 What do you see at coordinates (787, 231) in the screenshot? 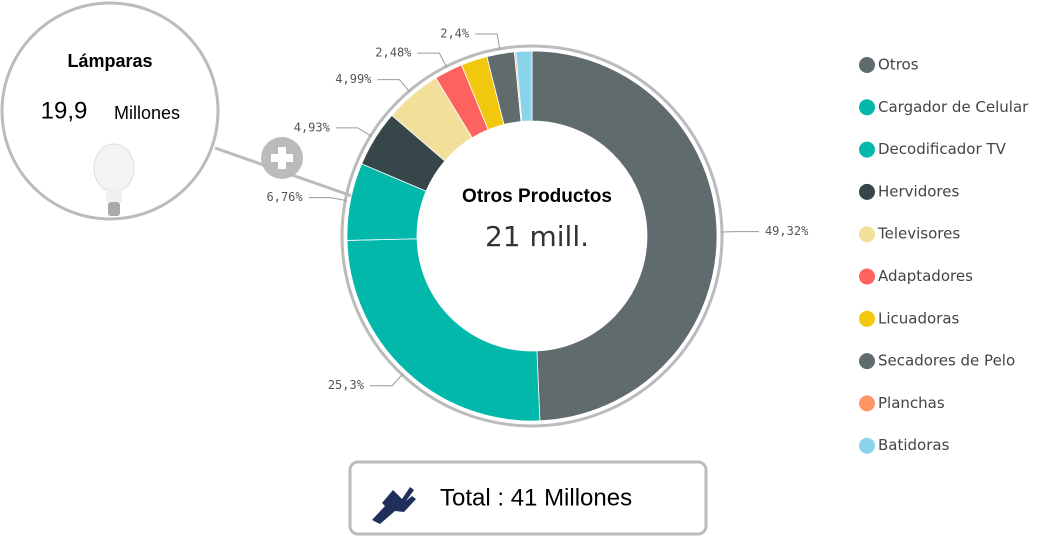
I see `data-label: 49,32%` at bounding box center [787, 231].